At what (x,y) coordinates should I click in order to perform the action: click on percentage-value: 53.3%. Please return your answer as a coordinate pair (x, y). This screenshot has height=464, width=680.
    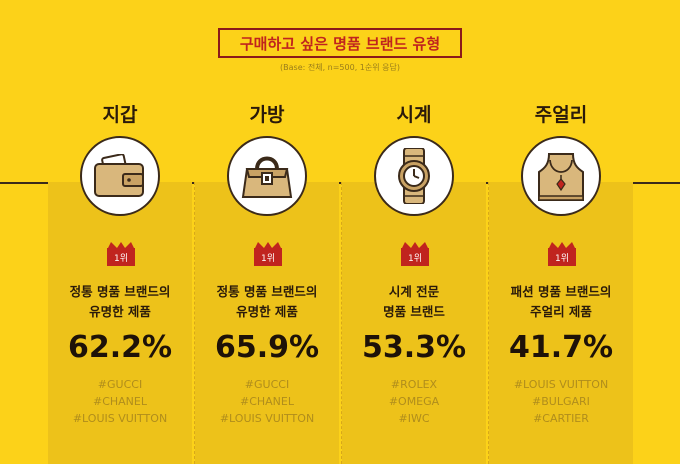
    Looking at the image, I should click on (414, 347).